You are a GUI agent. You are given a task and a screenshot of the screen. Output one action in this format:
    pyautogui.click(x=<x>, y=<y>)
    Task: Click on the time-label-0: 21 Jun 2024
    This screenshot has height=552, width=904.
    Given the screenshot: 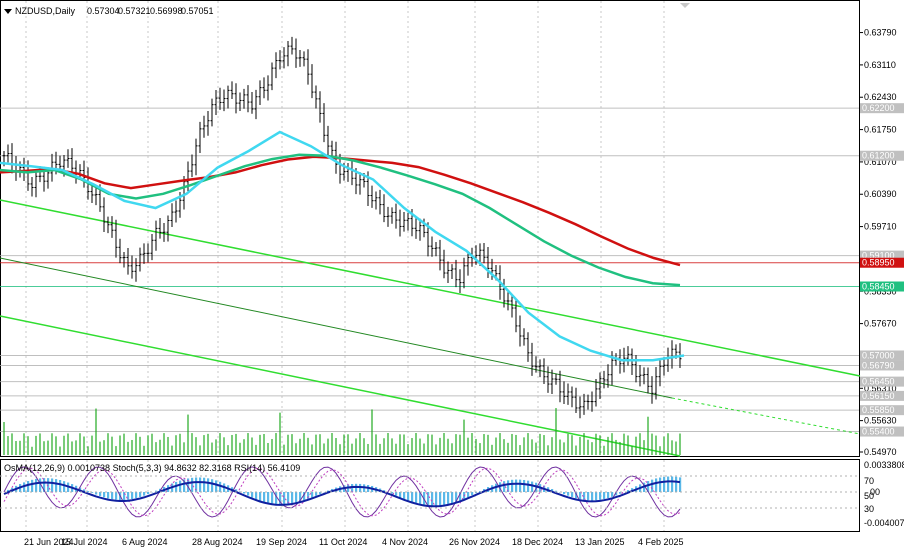 What is the action you would take?
    pyautogui.click(x=49, y=542)
    